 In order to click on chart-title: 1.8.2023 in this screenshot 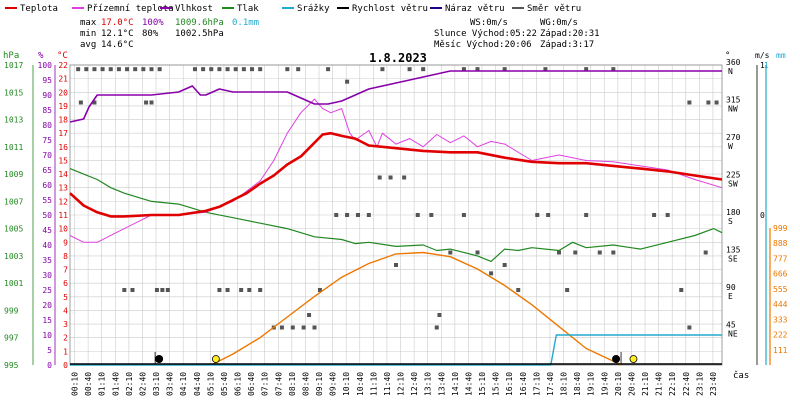, I will do `click(398, 58)`.